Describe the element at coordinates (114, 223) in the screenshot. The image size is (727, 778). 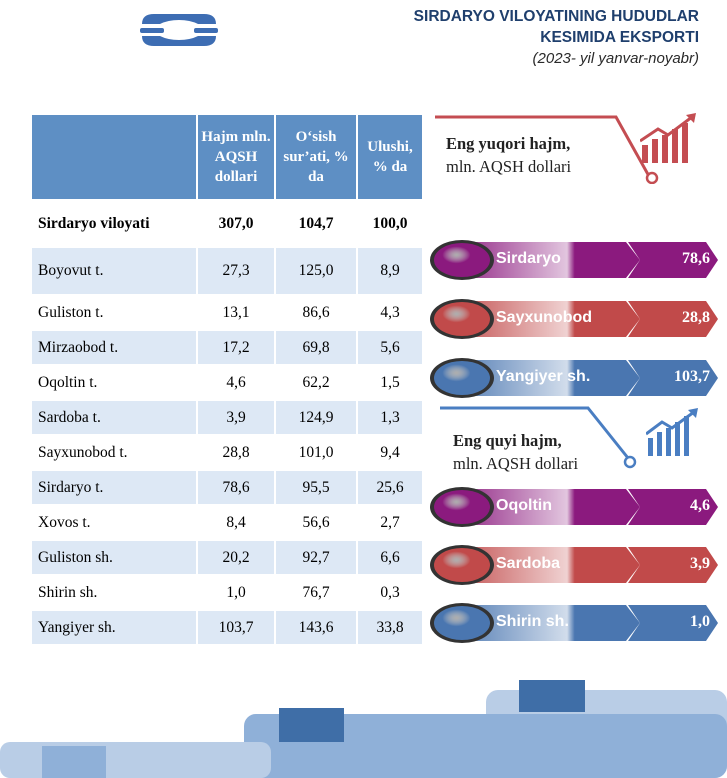
I see `cell-name: Sirdaryo viloyati` at that location.